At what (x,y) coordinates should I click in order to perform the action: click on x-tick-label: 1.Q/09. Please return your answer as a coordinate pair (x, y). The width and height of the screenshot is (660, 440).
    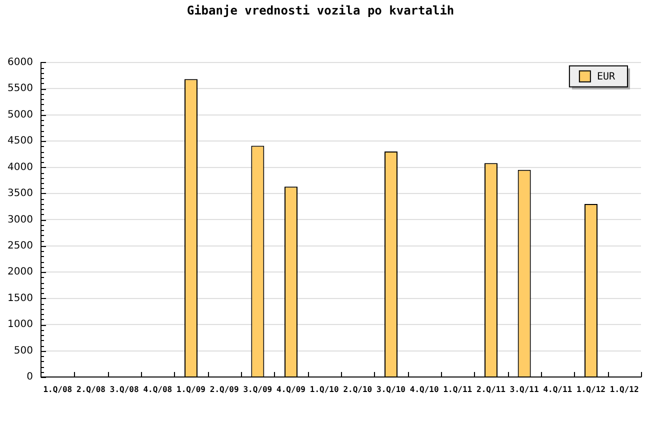
    Looking at the image, I should click on (191, 389).